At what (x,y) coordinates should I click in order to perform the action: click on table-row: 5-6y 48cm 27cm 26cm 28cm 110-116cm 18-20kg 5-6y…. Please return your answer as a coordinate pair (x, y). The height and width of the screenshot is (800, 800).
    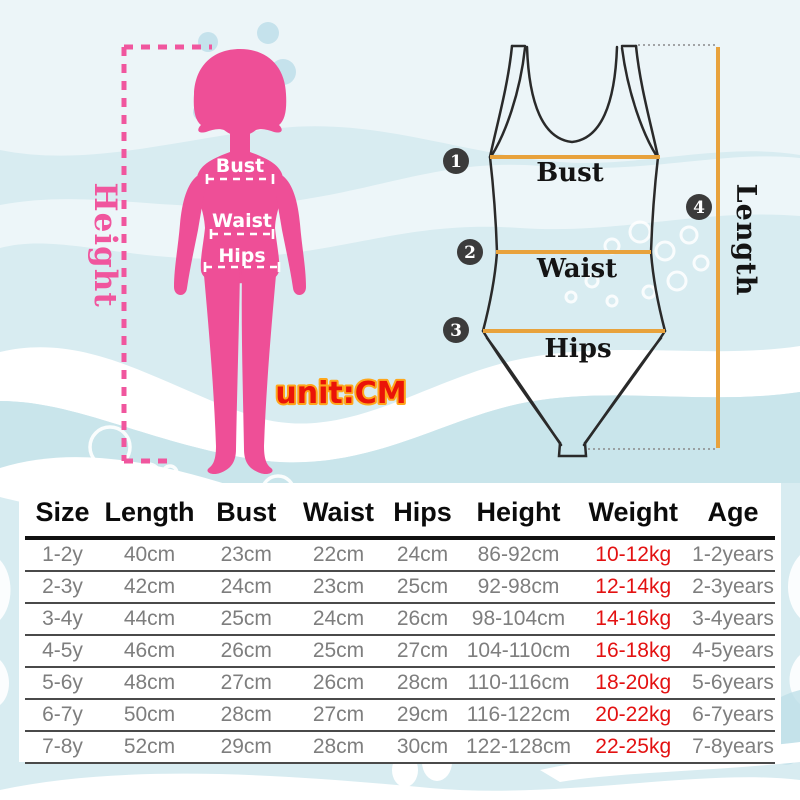
    Looking at the image, I should click on (400, 683).